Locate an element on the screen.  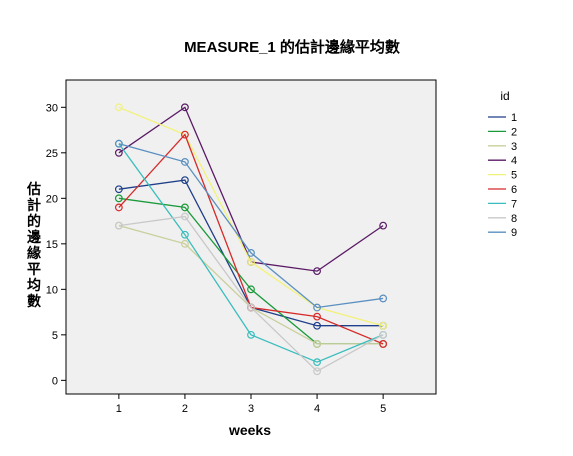
x-axis: 1 2 3 4 5 is located at coordinates (251, 404).